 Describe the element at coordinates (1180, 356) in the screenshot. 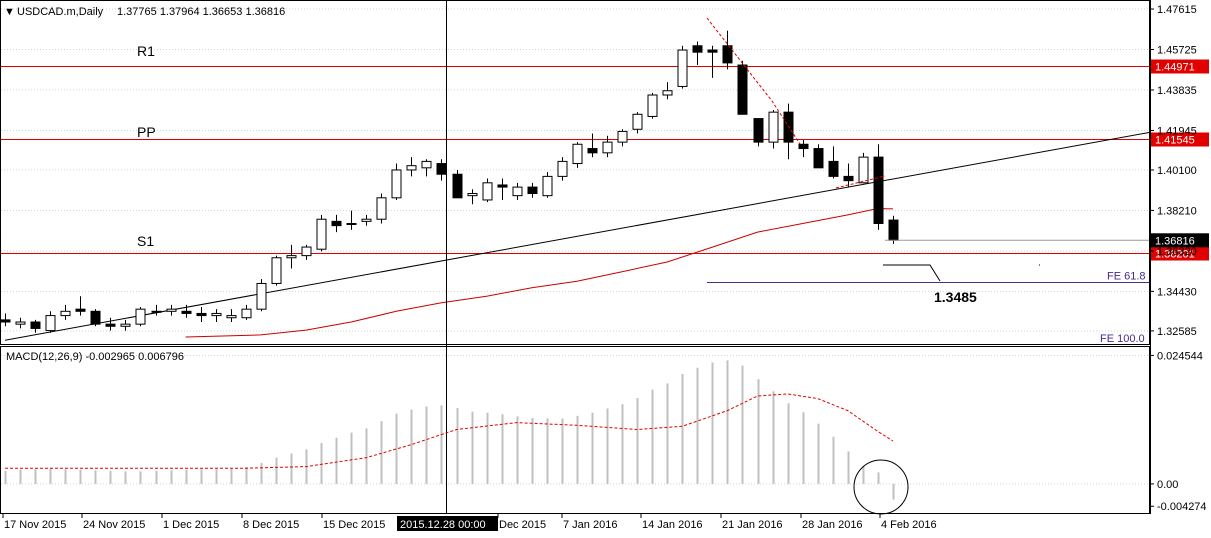

I see `macd-tick-label: 0.024544` at that location.